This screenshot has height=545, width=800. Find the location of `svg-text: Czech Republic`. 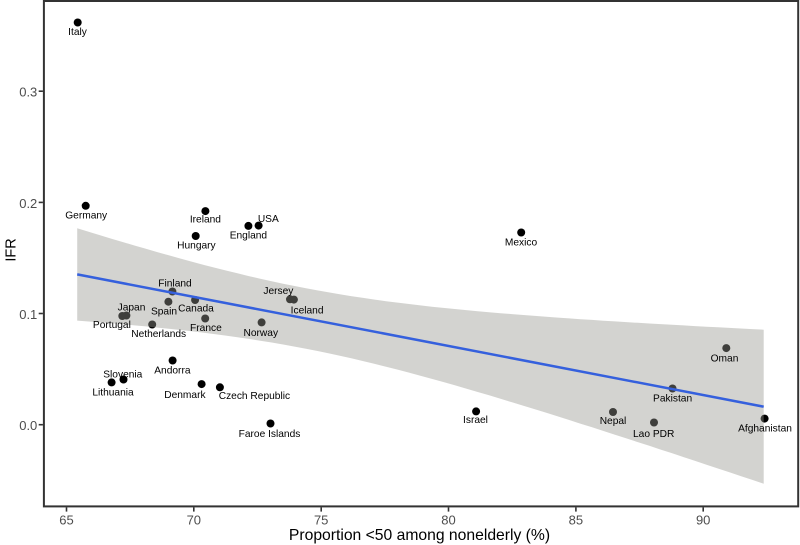

svg-text: Czech Republic is located at coordinates (254, 396).